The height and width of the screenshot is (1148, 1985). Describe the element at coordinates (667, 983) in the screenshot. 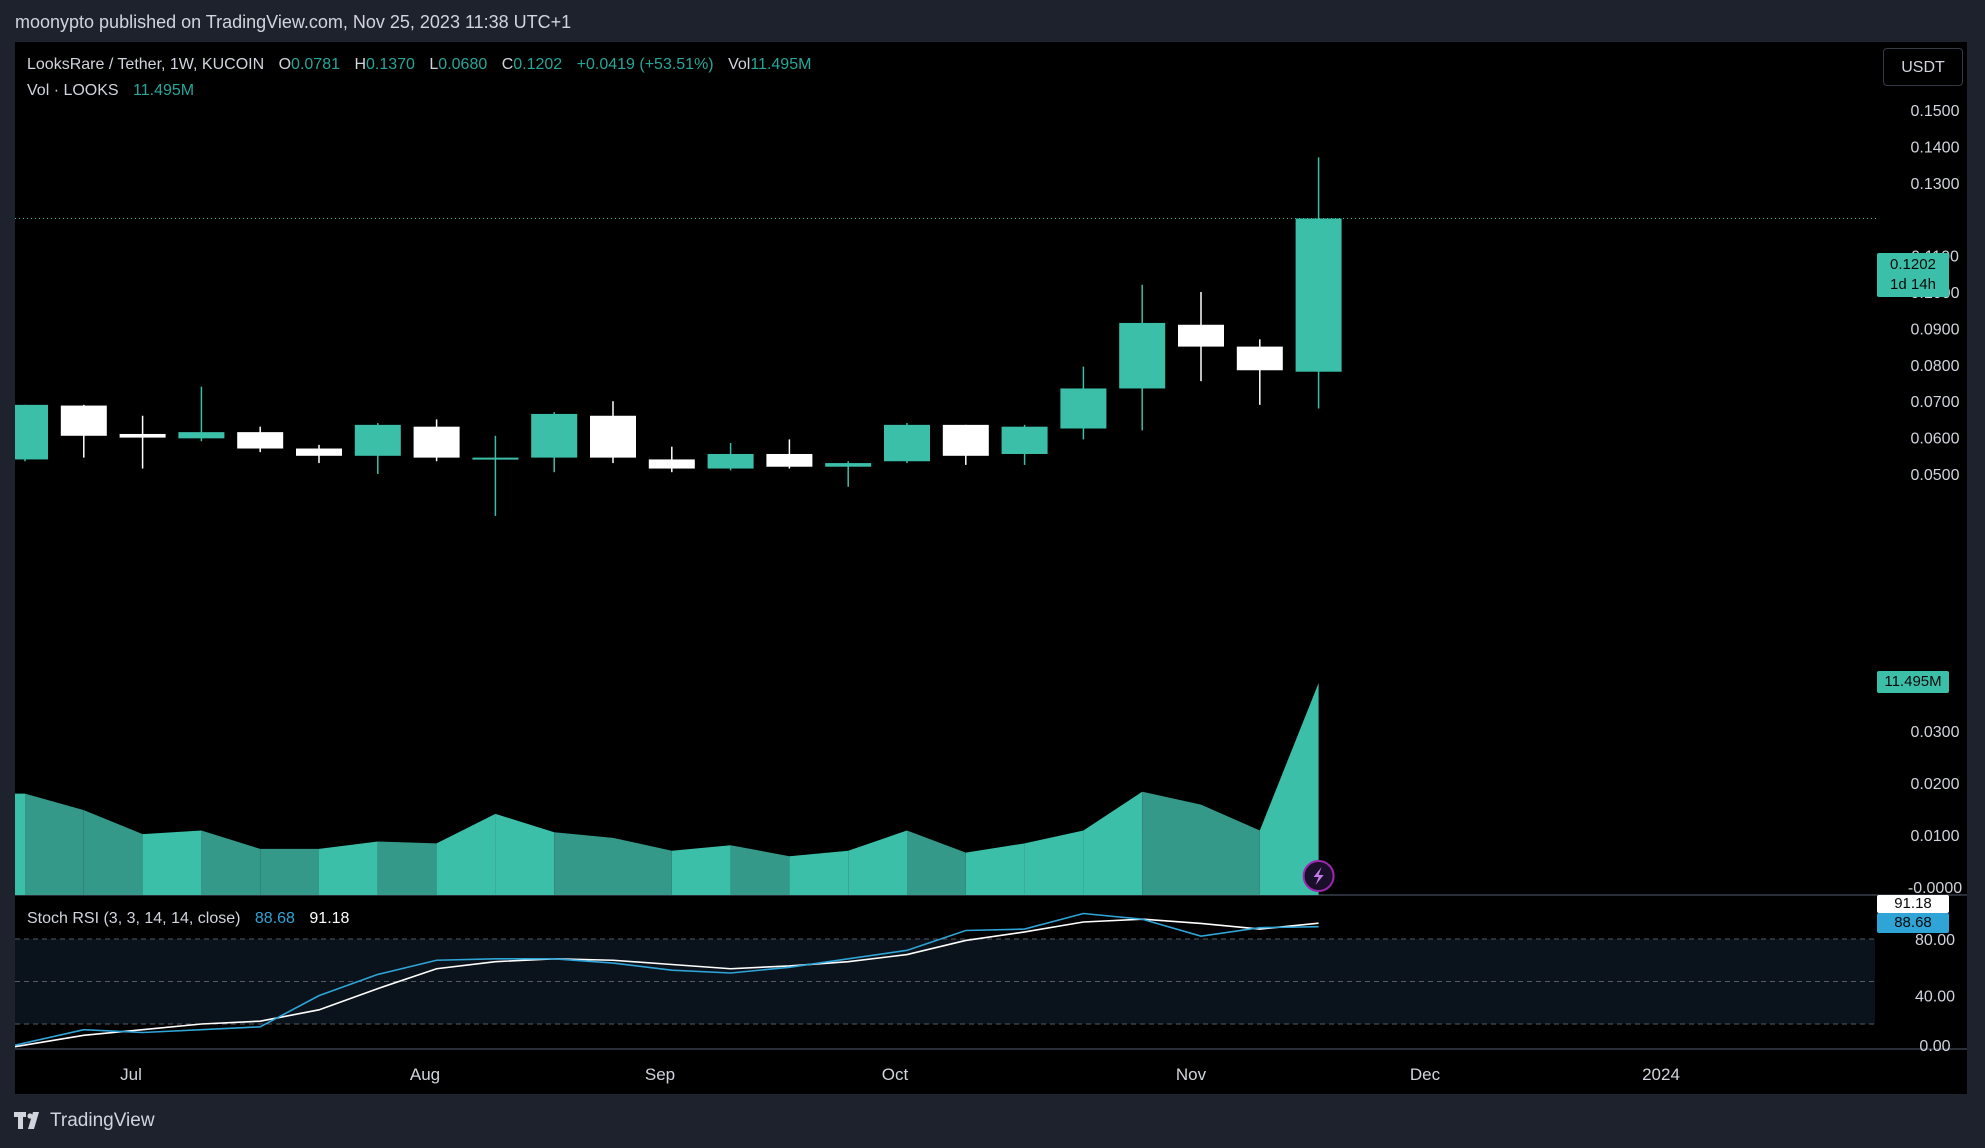

I see `stoch-rsi-d-line` at that location.